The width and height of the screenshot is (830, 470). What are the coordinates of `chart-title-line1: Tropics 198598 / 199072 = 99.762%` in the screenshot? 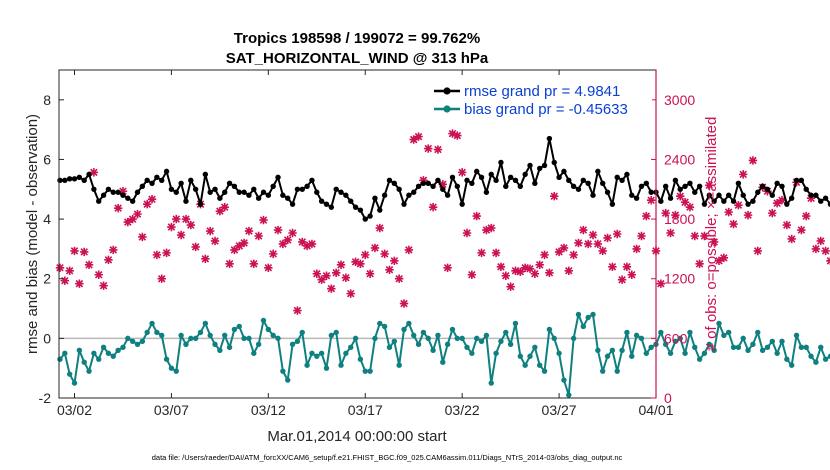 It's located at (357, 38).